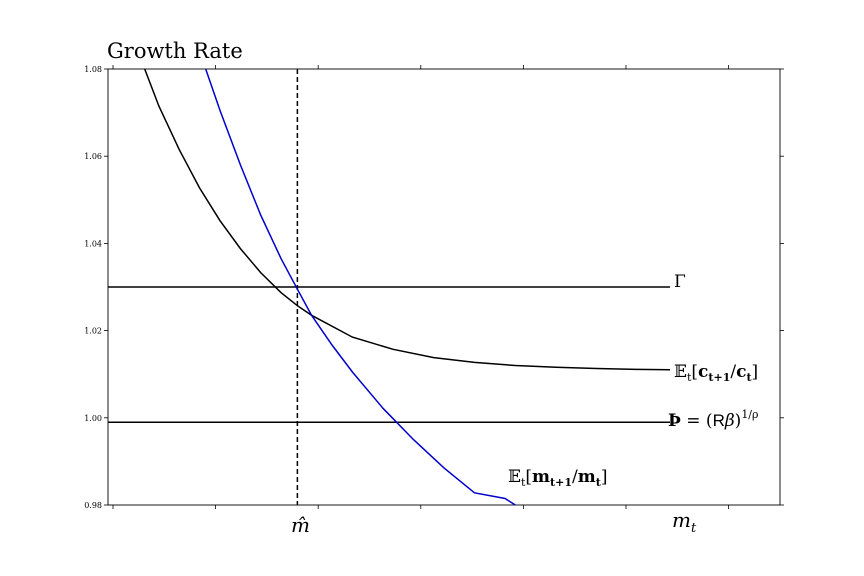 The image size is (864, 576). What do you see at coordinates (93, 156) in the screenshot?
I see `y-tick-label: 1.06` at bounding box center [93, 156].